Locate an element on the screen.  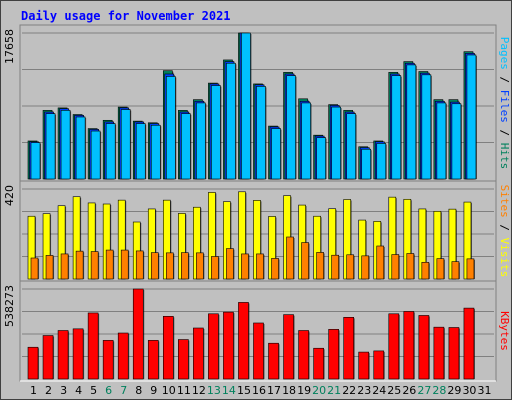
scale-label-visits: 420 is located at coordinates (9, 195).